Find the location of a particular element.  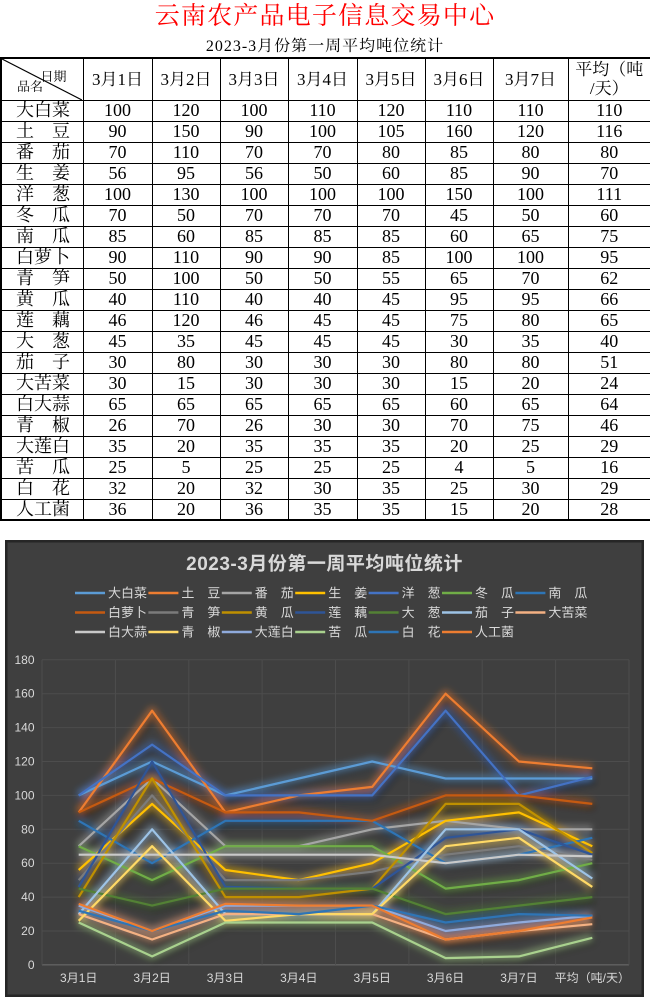

svg-text: 40 is located at coordinates (28, 897).